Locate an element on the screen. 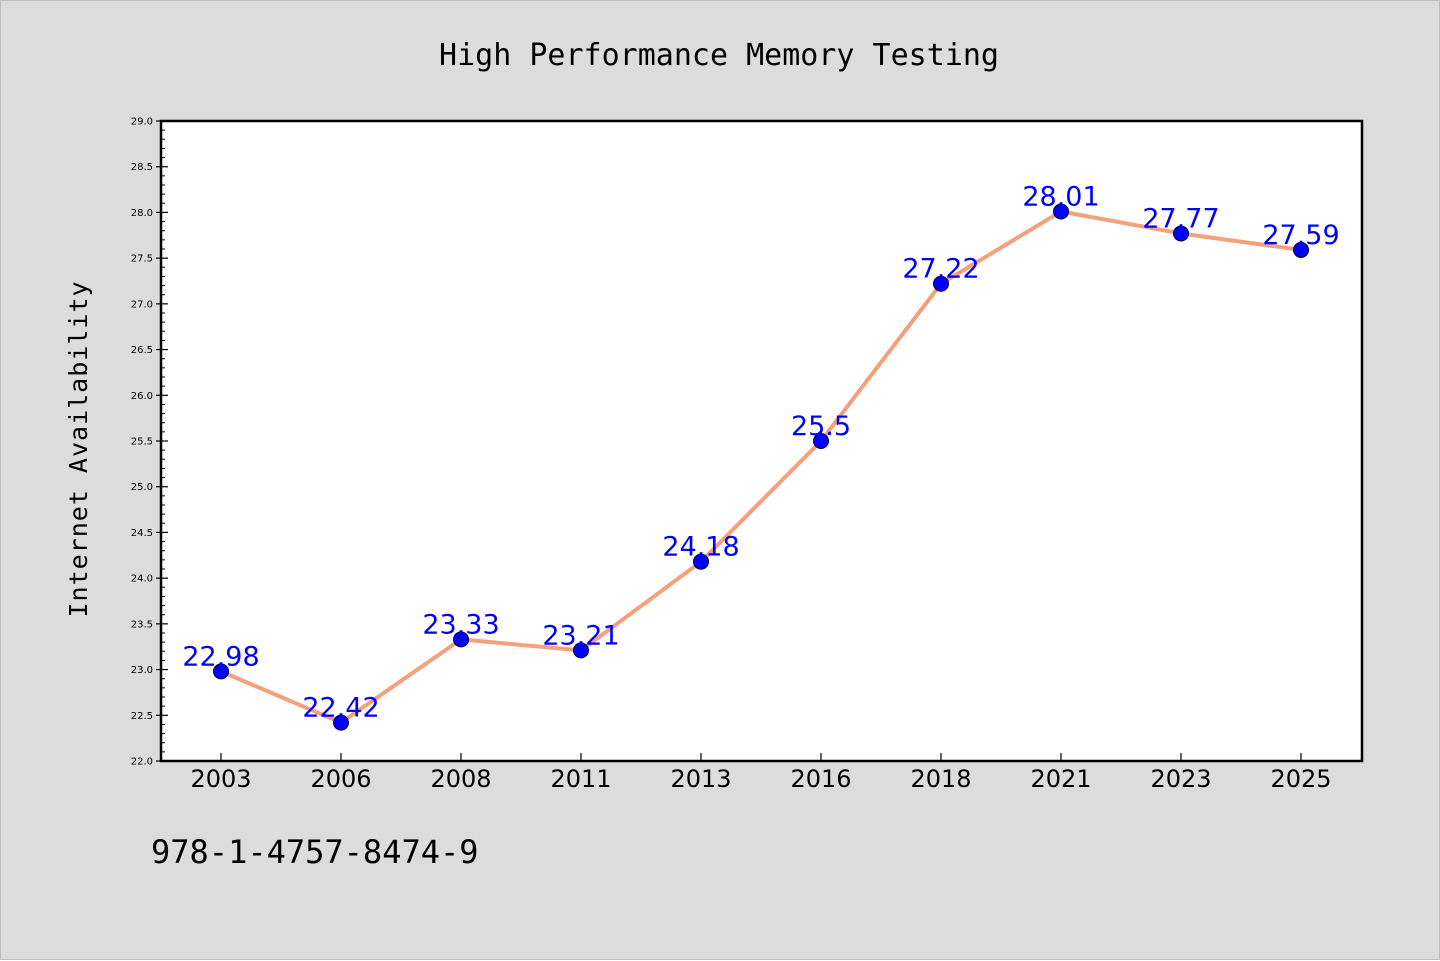  y-tick-label: 25.5 is located at coordinates (142, 442).